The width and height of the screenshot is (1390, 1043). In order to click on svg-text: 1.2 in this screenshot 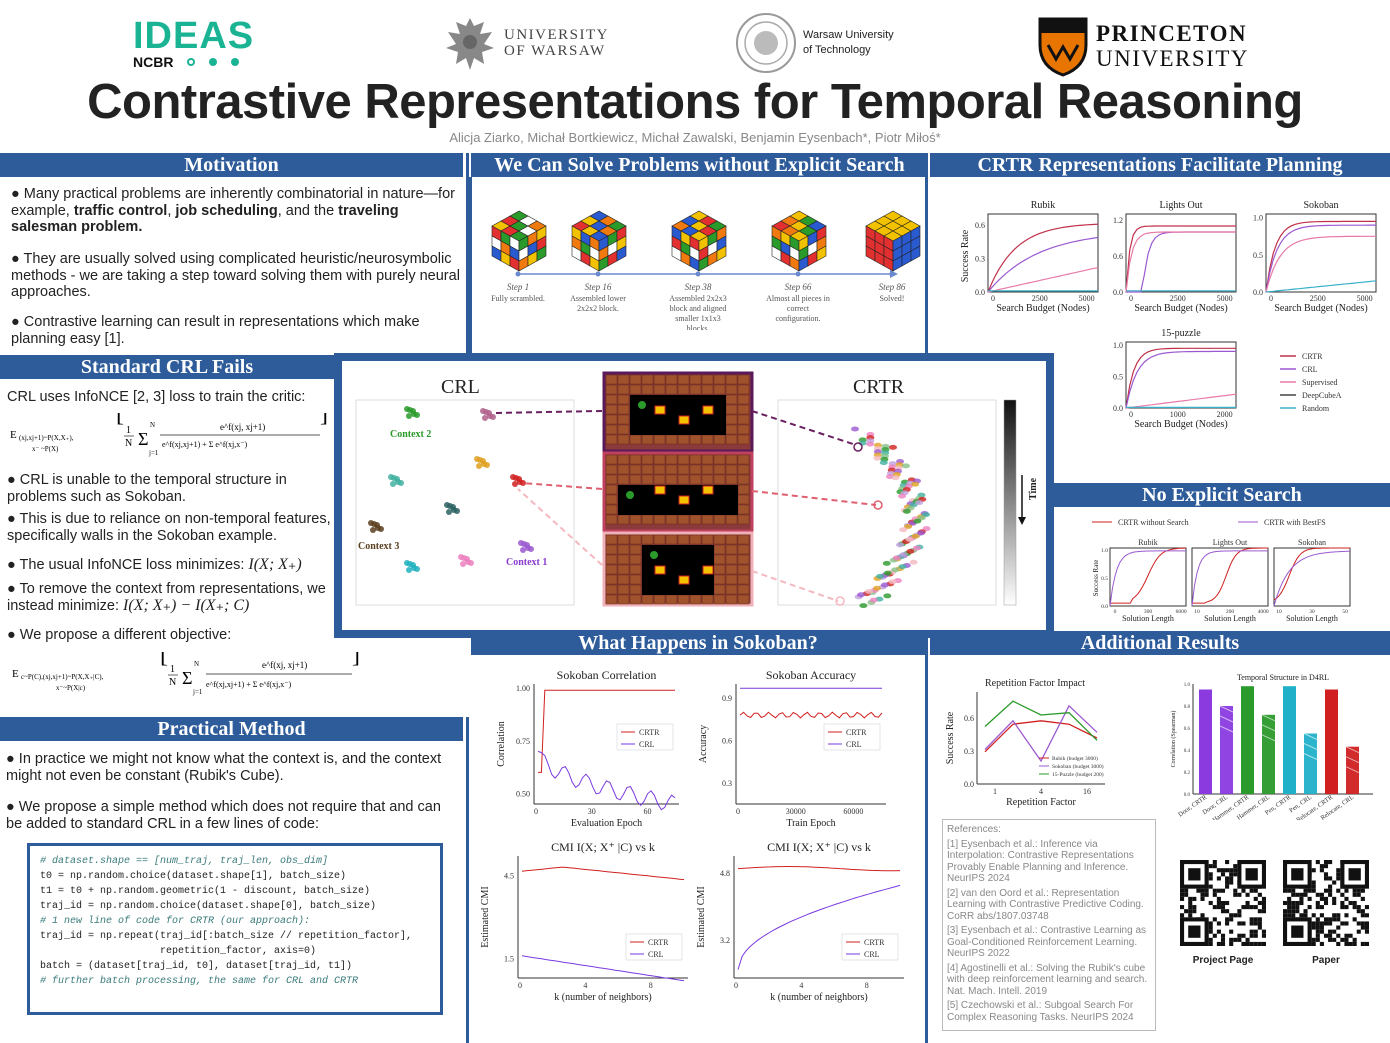, I will do `click(1118, 220)`.